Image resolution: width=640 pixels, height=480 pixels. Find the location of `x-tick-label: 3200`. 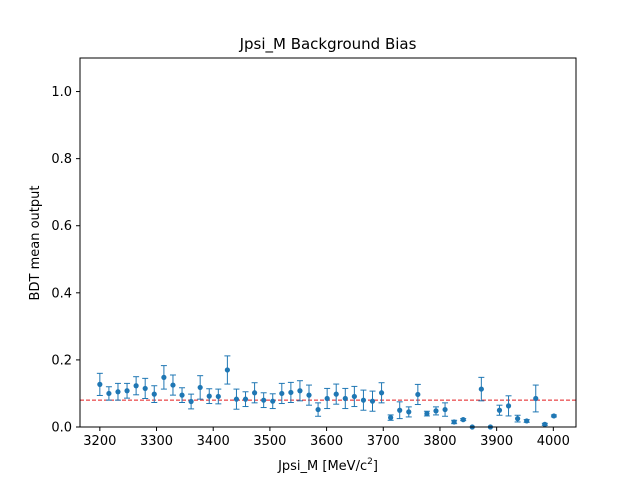

x-tick-label: 3200 is located at coordinates (99, 441).